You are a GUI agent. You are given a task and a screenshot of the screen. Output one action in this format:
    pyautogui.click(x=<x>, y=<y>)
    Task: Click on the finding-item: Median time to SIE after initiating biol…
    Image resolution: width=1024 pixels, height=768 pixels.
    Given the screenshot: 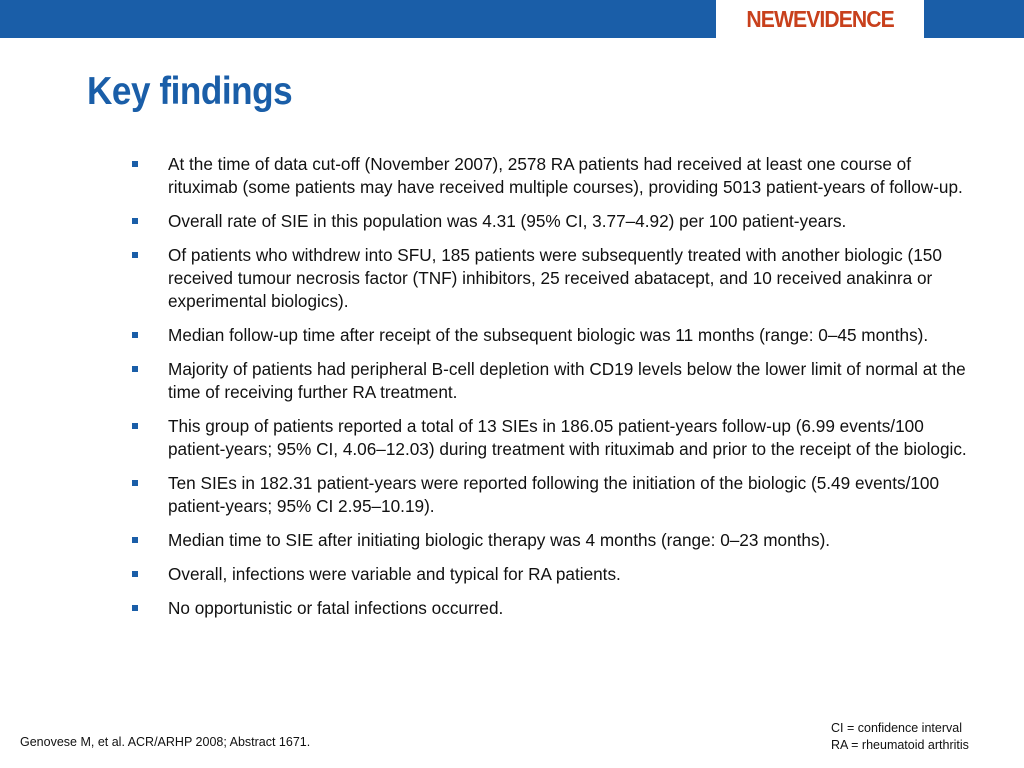 What is the action you would take?
    pyautogui.click(x=555, y=540)
    